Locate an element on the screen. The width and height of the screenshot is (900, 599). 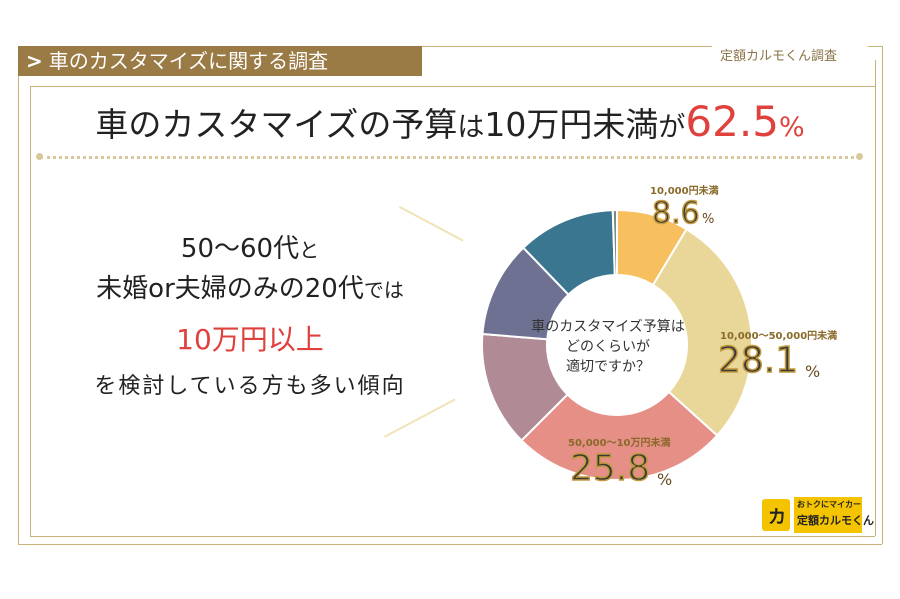
left-line-1-main: 50～60代 is located at coordinates (240, 249).